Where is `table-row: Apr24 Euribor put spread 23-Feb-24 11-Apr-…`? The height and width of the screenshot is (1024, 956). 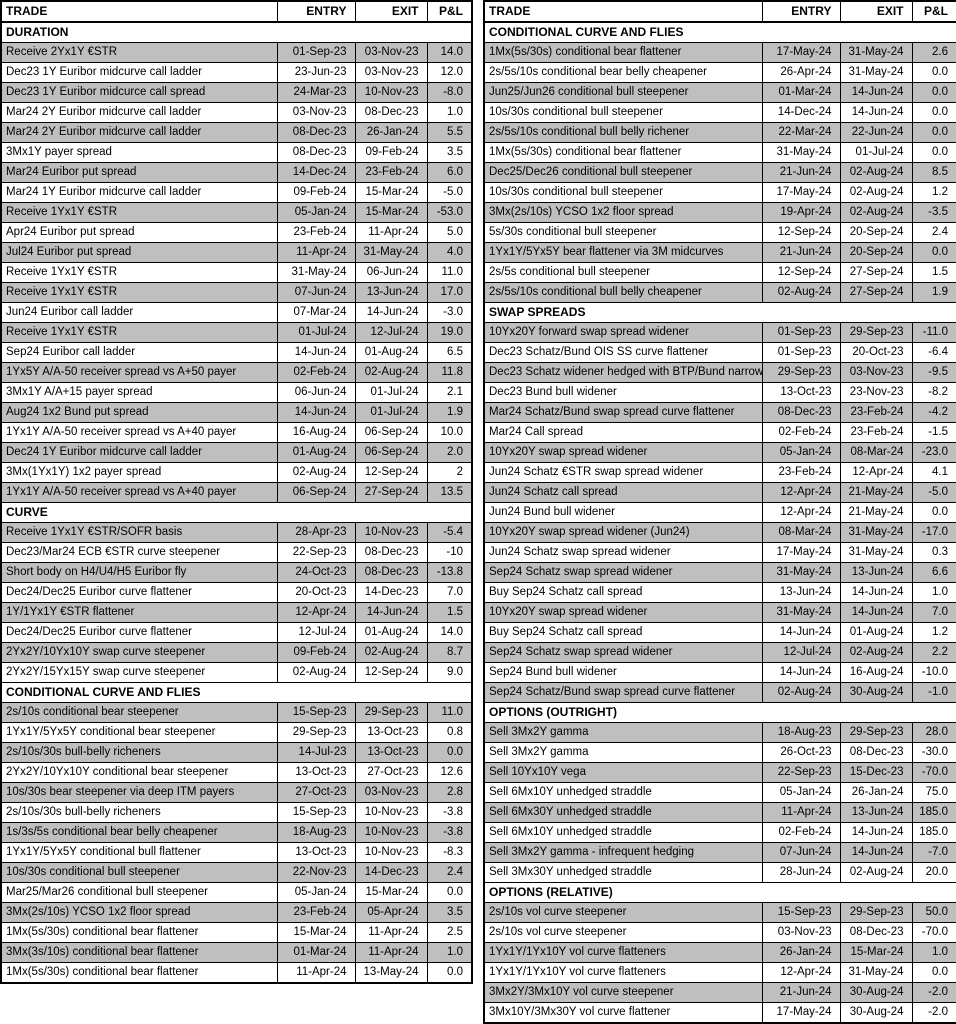
table-row: Apr24 Euribor put spread 23-Feb-24 11-Apr-… is located at coordinates (236, 232).